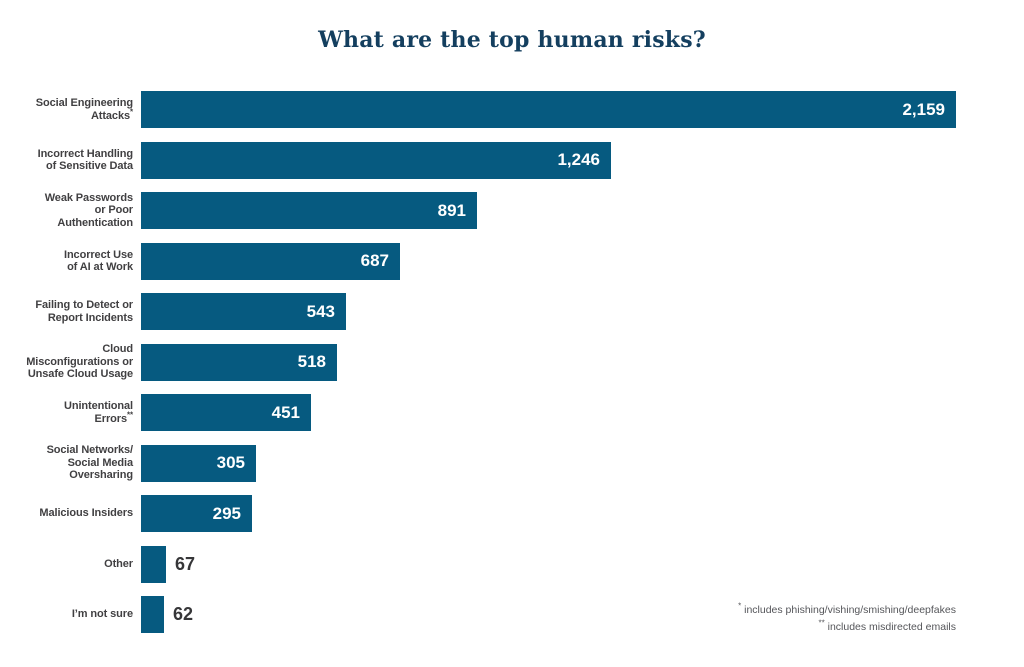  I want to click on bar-track: 295, so click(582, 513).